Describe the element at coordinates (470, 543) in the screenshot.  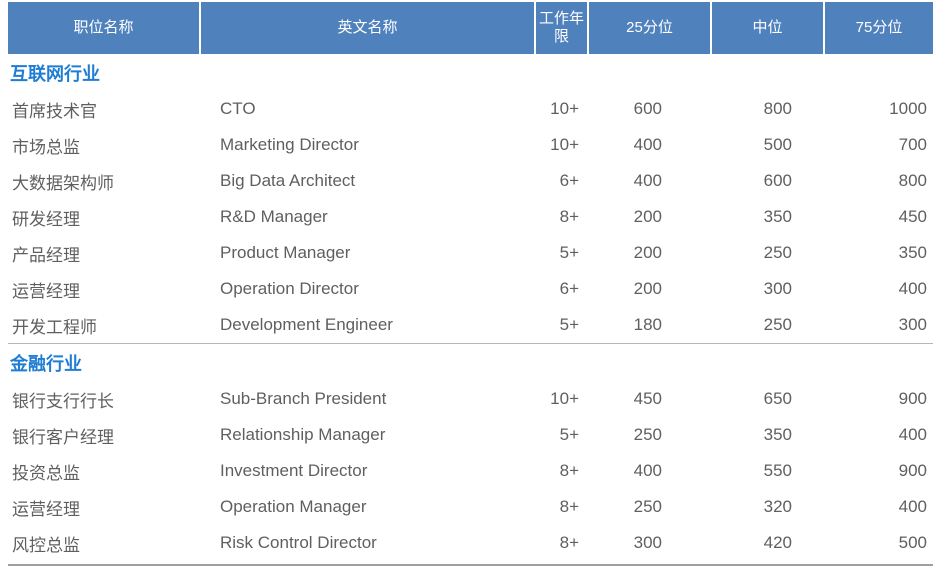
I see `table-row: 风控总监 Risk Control Director 8+ 300 420 500` at that location.